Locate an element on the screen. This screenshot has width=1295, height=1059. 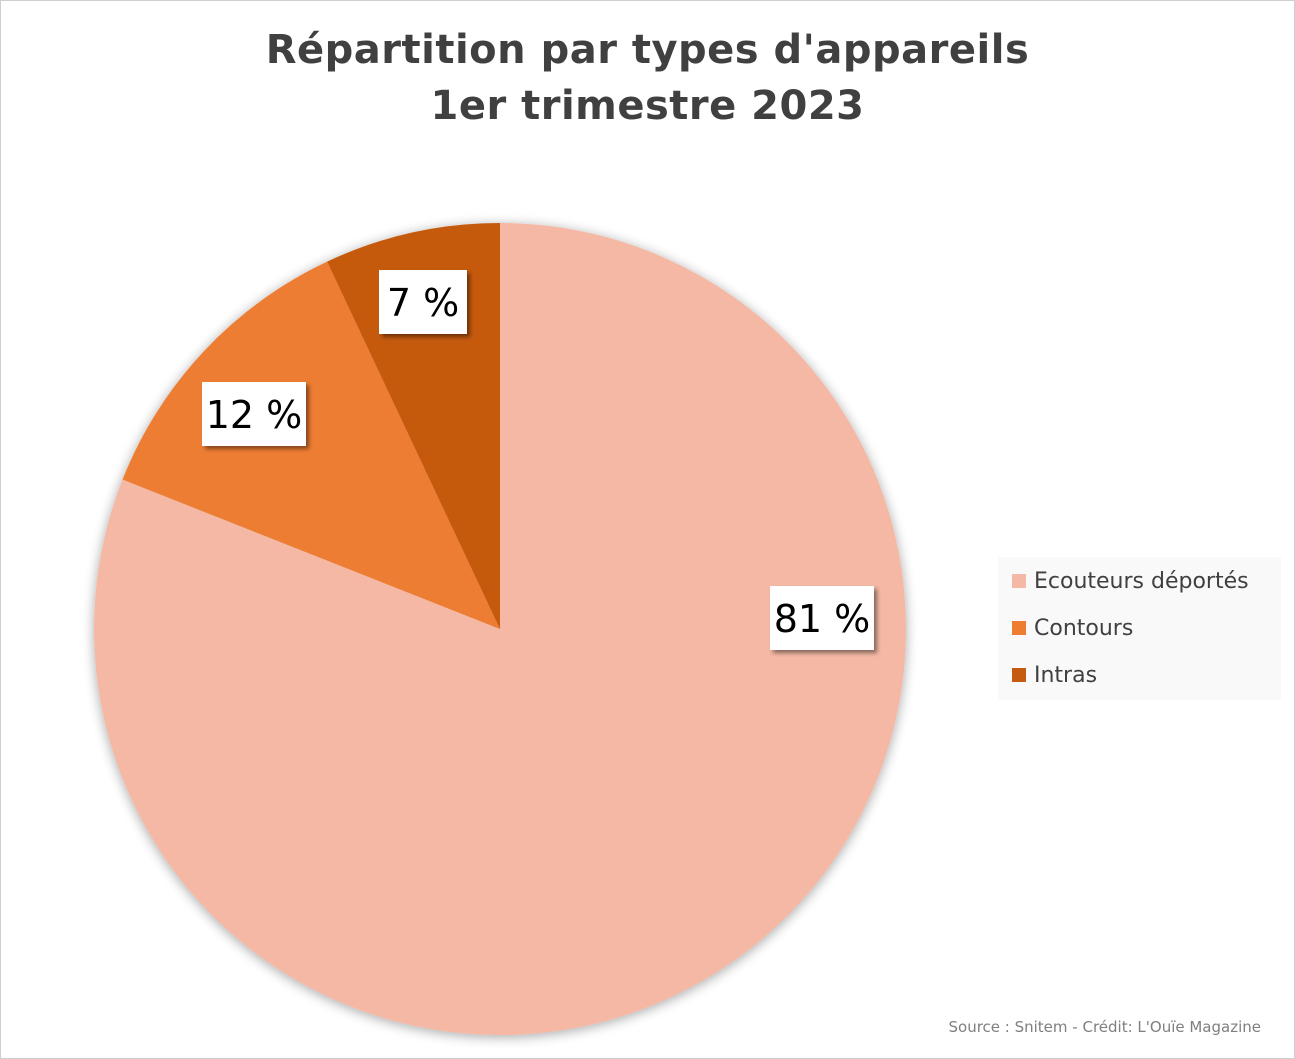
legend-item: Ecouteurs déportés is located at coordinates (1130, 581).